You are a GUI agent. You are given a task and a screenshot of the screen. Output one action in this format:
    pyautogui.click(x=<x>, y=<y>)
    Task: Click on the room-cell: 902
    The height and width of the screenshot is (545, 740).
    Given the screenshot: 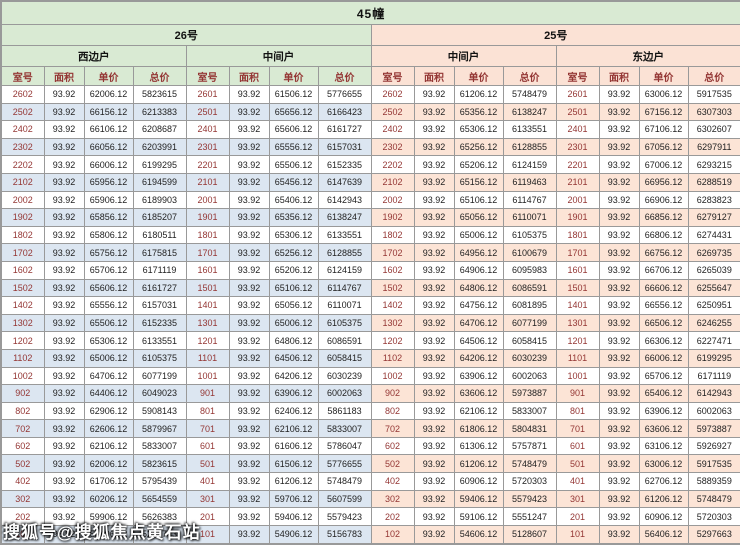 What is the action you would take?
    pyautogui.click(x=392, y=393)
    